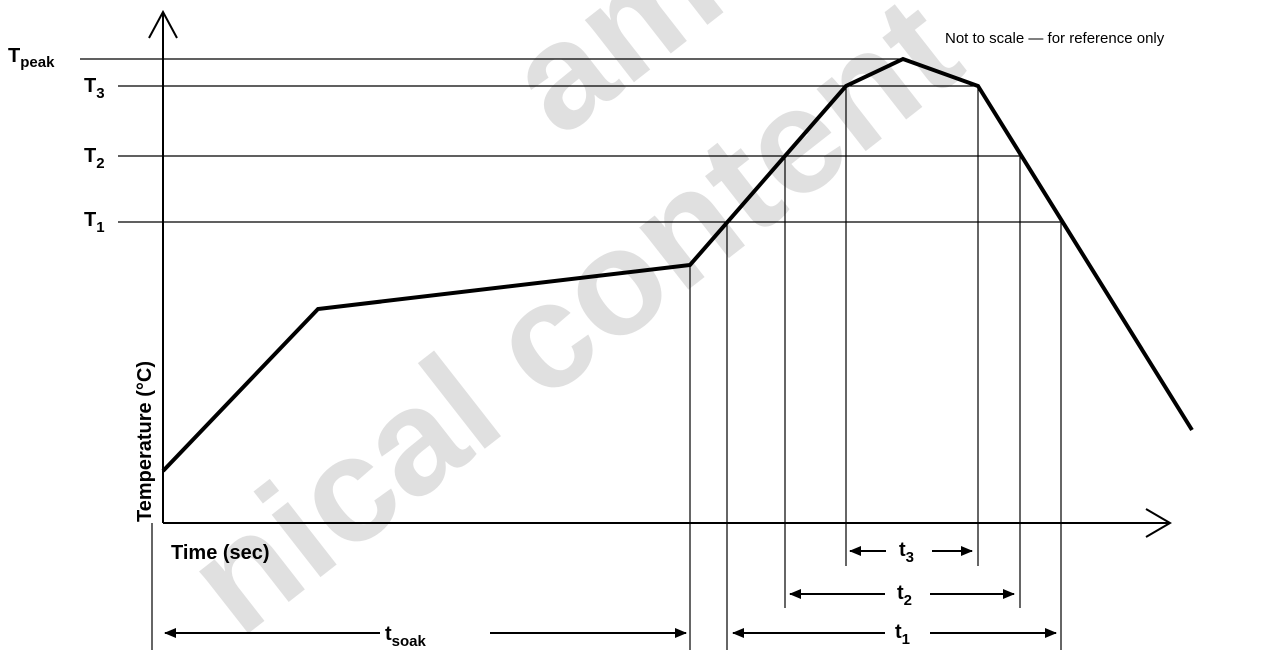 The image size is (1269, 650). I want to click on t3-label: T3, so click(94, 88).